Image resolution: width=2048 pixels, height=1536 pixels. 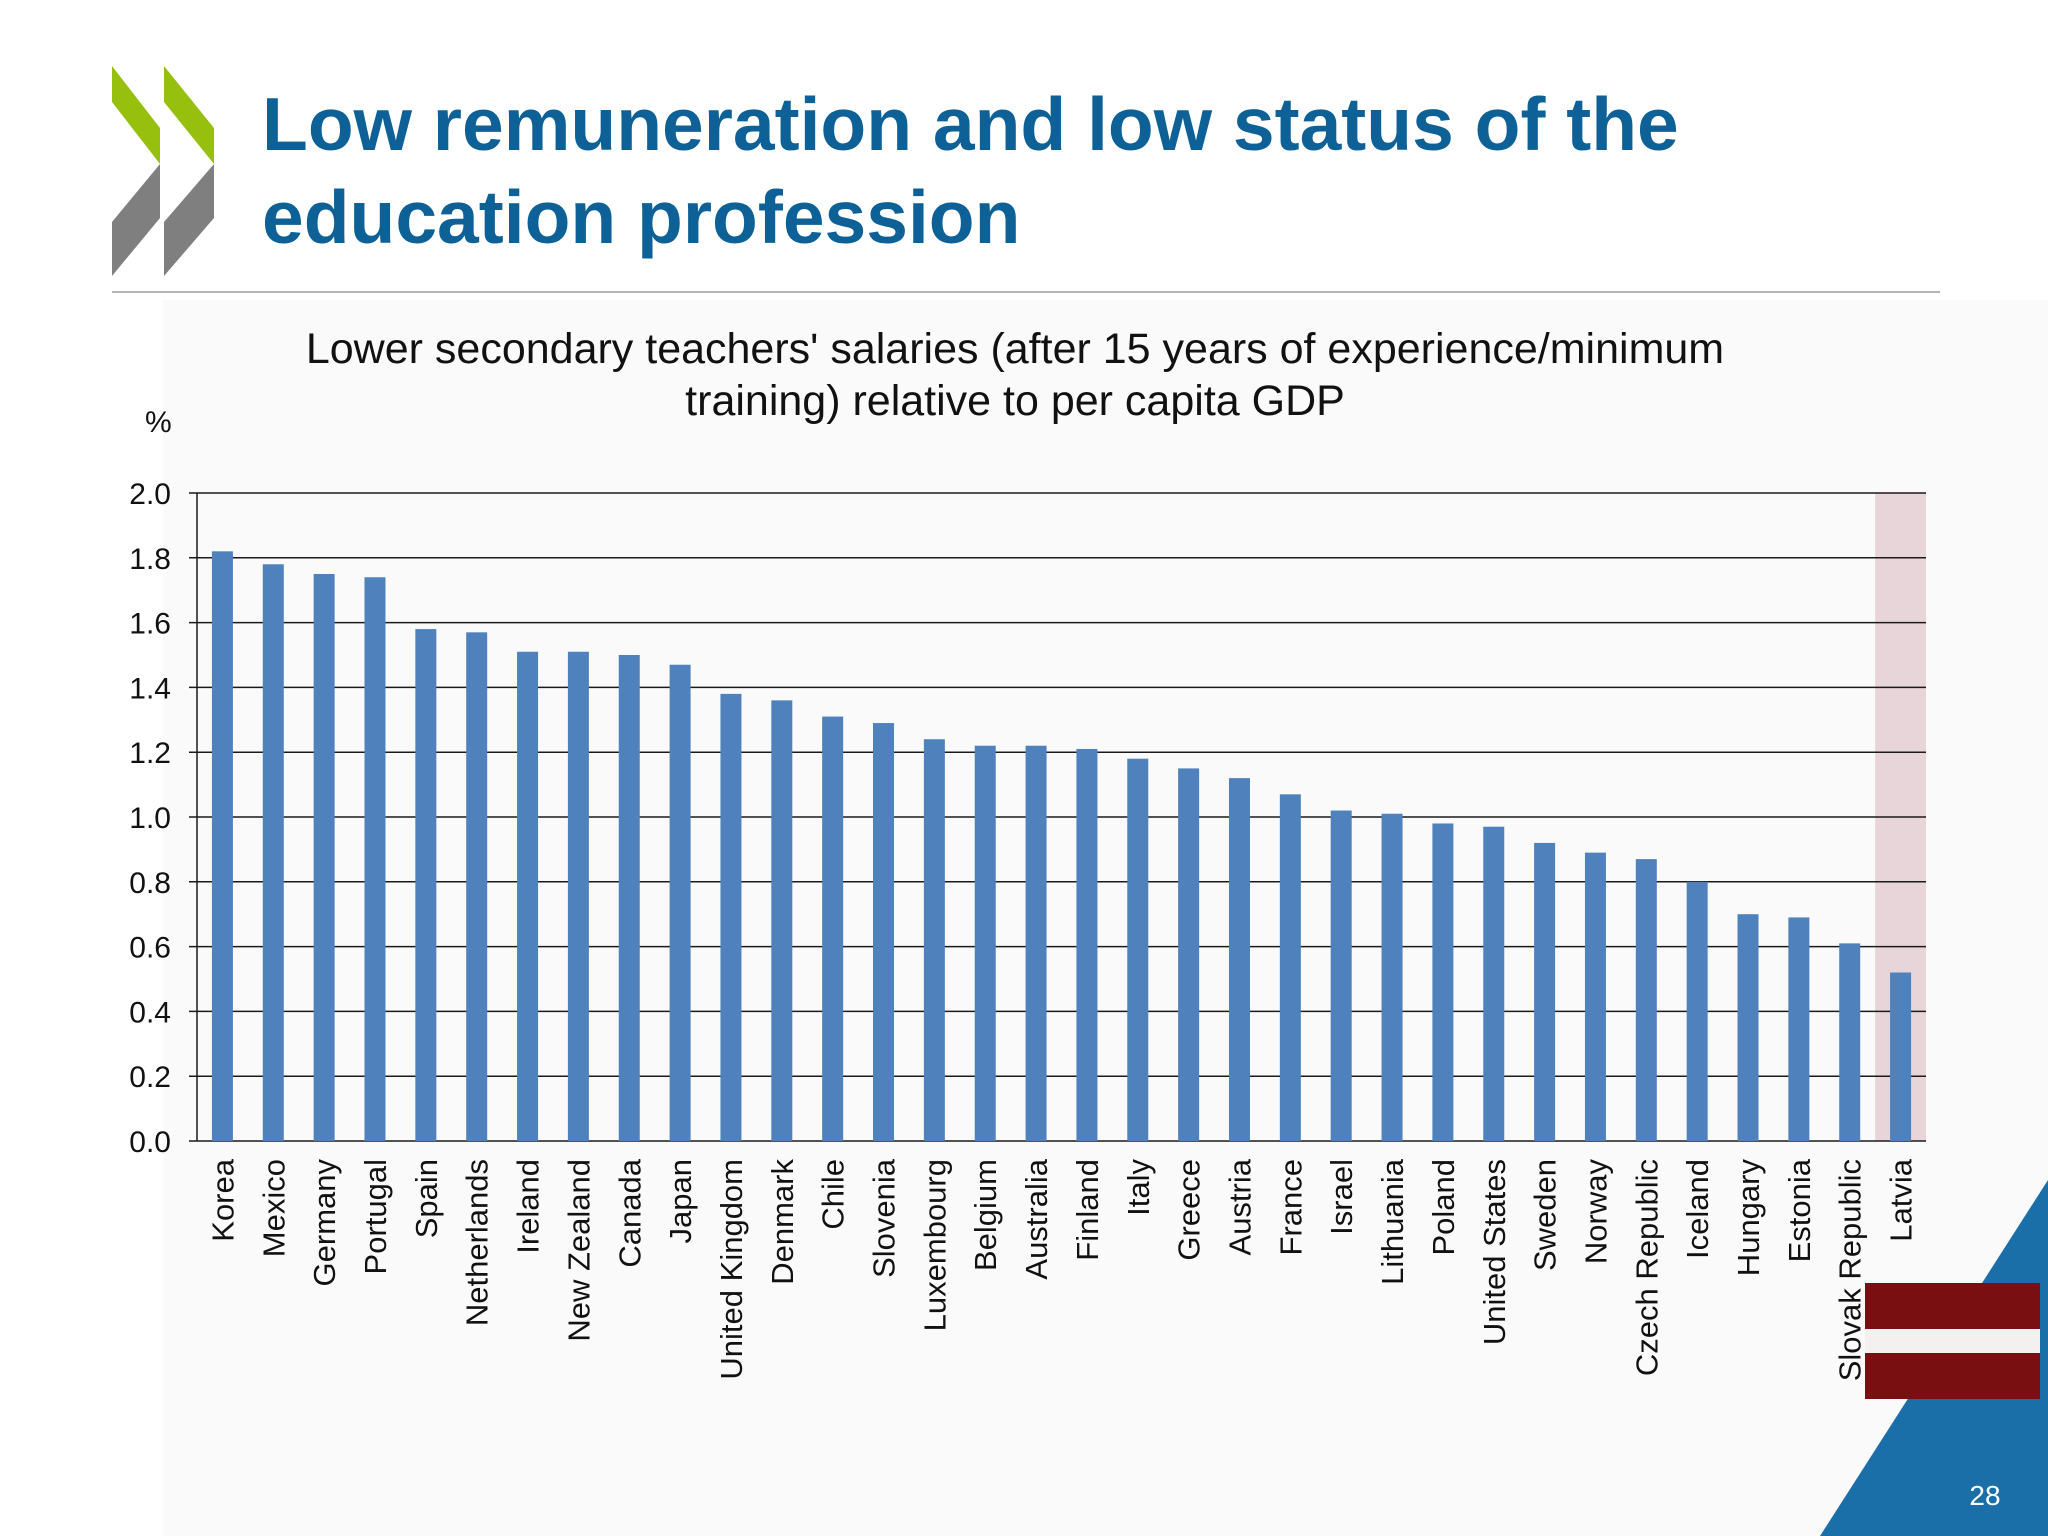 I want to click on x-tick-label: France, so click(x=1290, y=1207).